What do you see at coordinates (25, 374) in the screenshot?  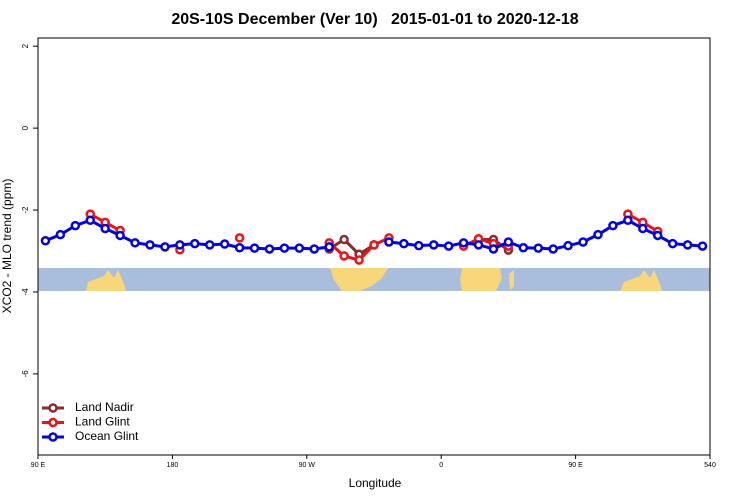 I see `y-tick-label: -6` at bounding box center [25, 374].